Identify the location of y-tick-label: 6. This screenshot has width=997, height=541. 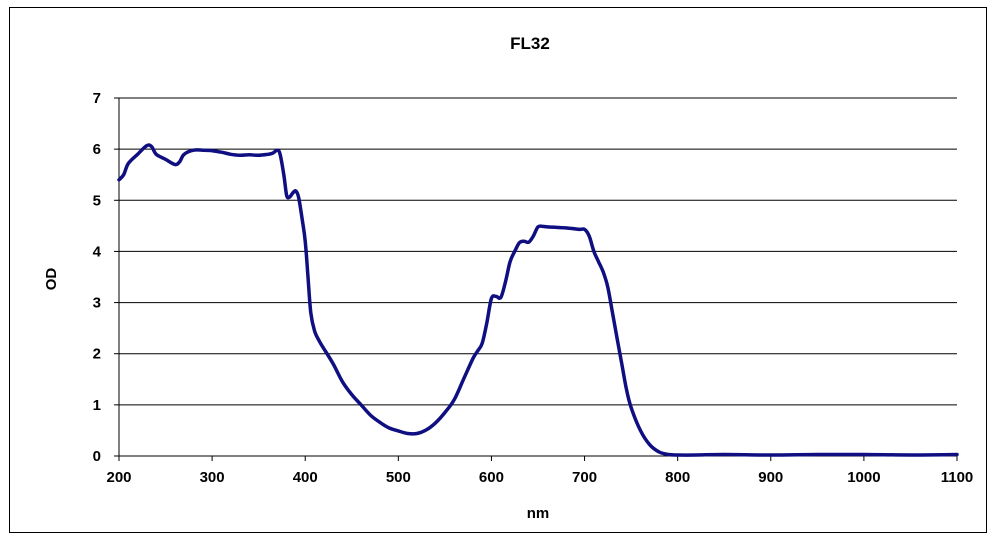
(97, 149).